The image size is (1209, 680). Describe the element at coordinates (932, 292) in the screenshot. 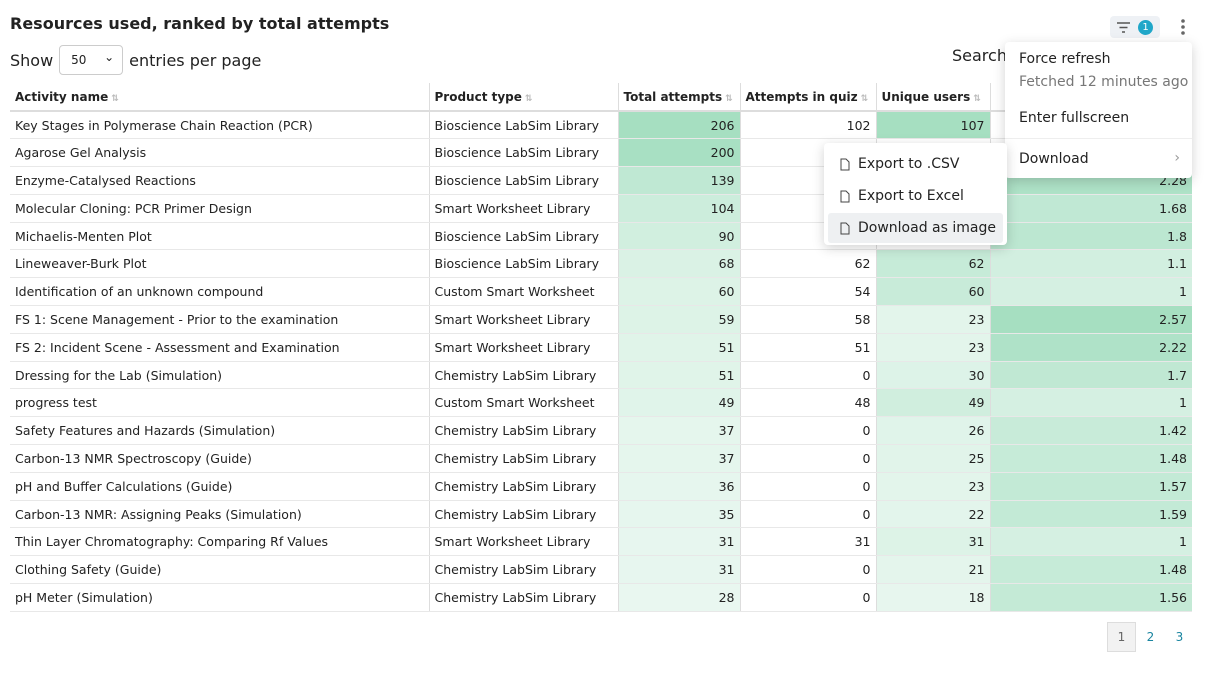

I see `number-cell: 60` at that location.